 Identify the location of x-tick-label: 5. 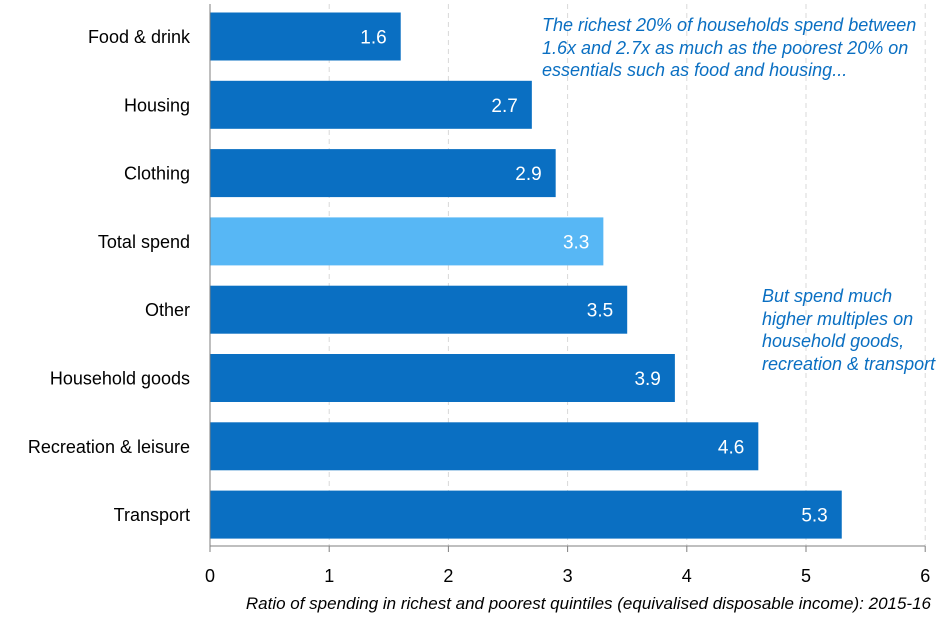
(806, 576).